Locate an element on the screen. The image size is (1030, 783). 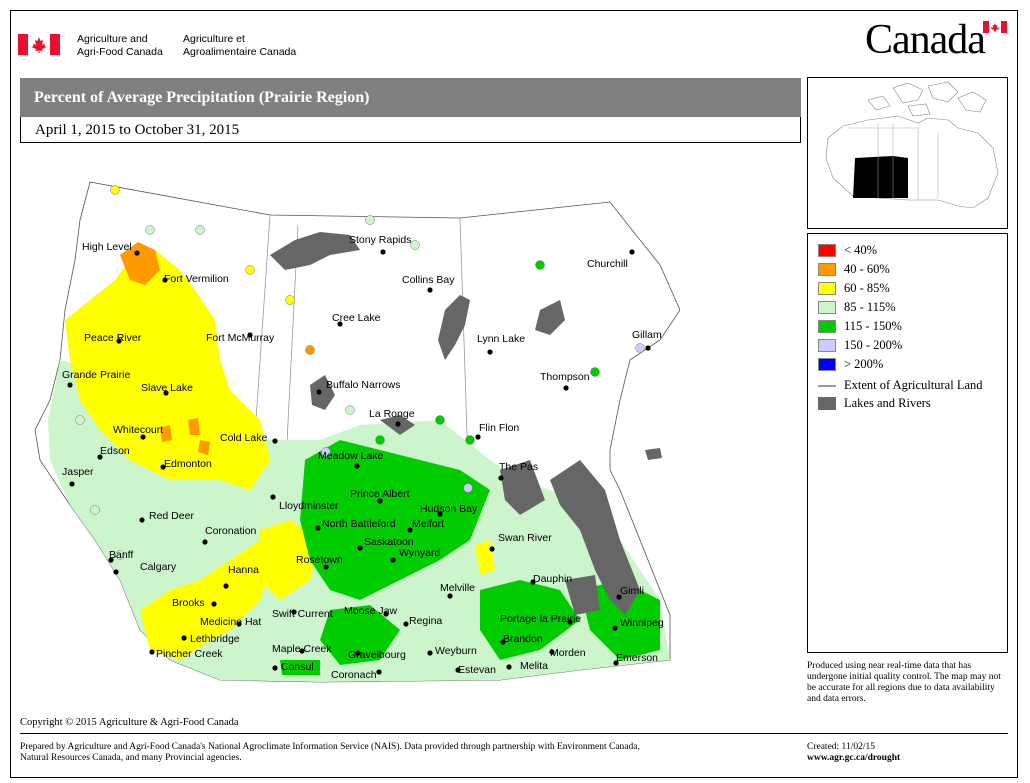
legend-item: < 40% is located at coordinates (847, 250).